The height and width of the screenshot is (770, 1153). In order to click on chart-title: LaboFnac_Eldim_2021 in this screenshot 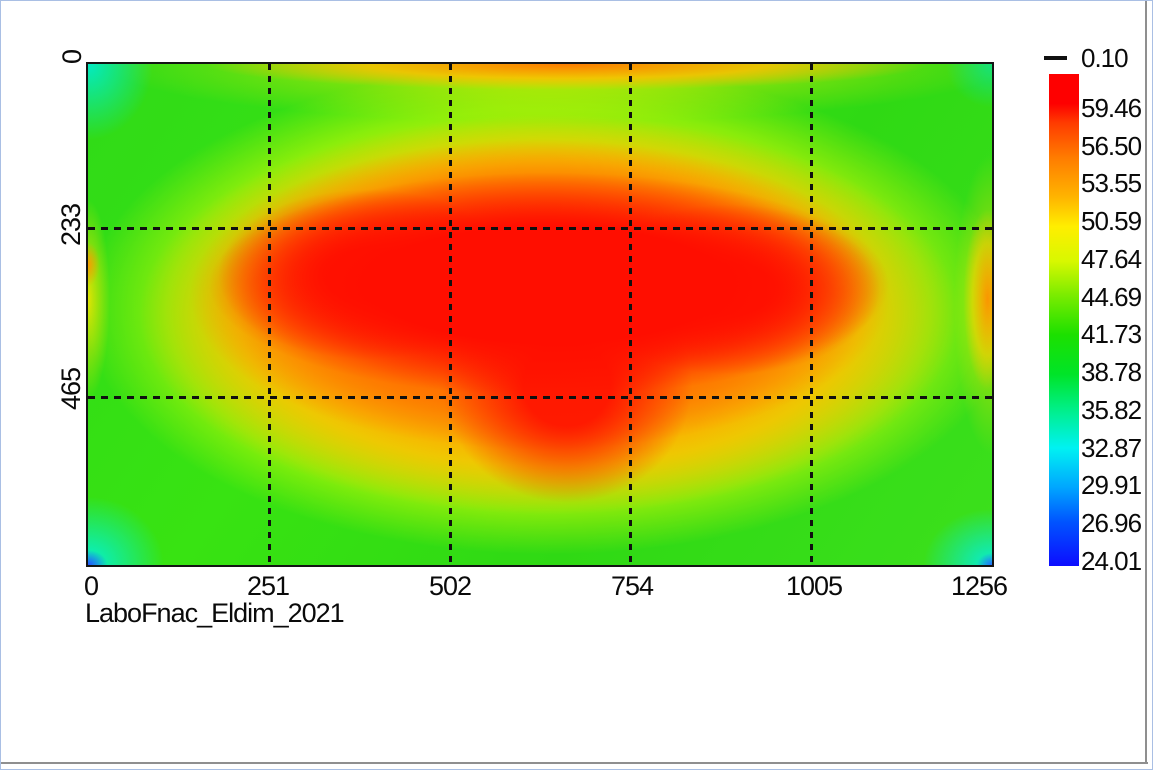, I will do `click(215, 613)`.